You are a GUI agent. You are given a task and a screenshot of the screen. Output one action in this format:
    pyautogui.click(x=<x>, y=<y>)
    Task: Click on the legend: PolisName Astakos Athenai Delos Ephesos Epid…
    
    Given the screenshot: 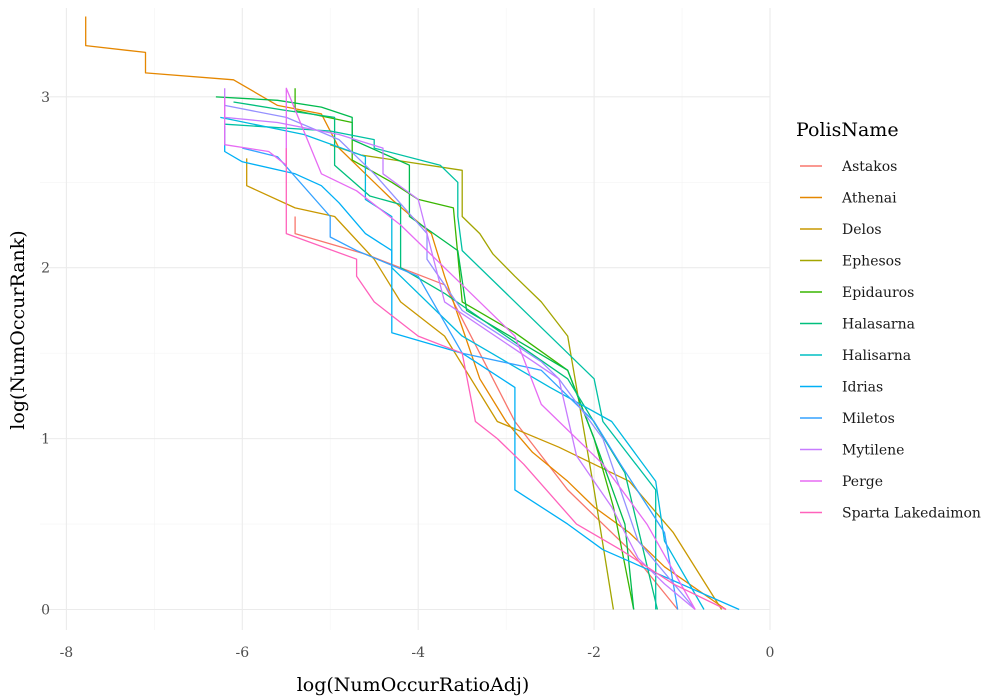 What is the action you would take?
    pyautogui.click(x=888, y=320)
    